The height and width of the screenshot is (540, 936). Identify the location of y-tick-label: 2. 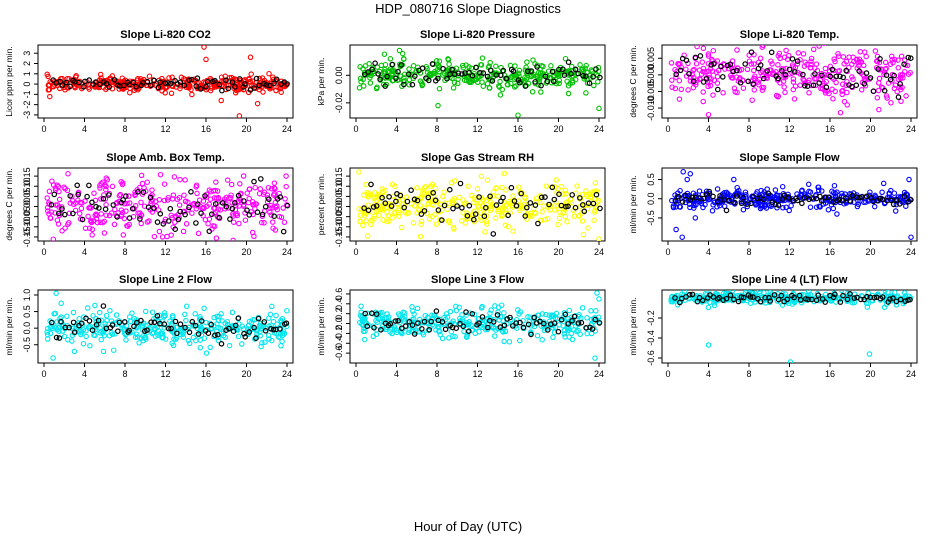
(27, 63).